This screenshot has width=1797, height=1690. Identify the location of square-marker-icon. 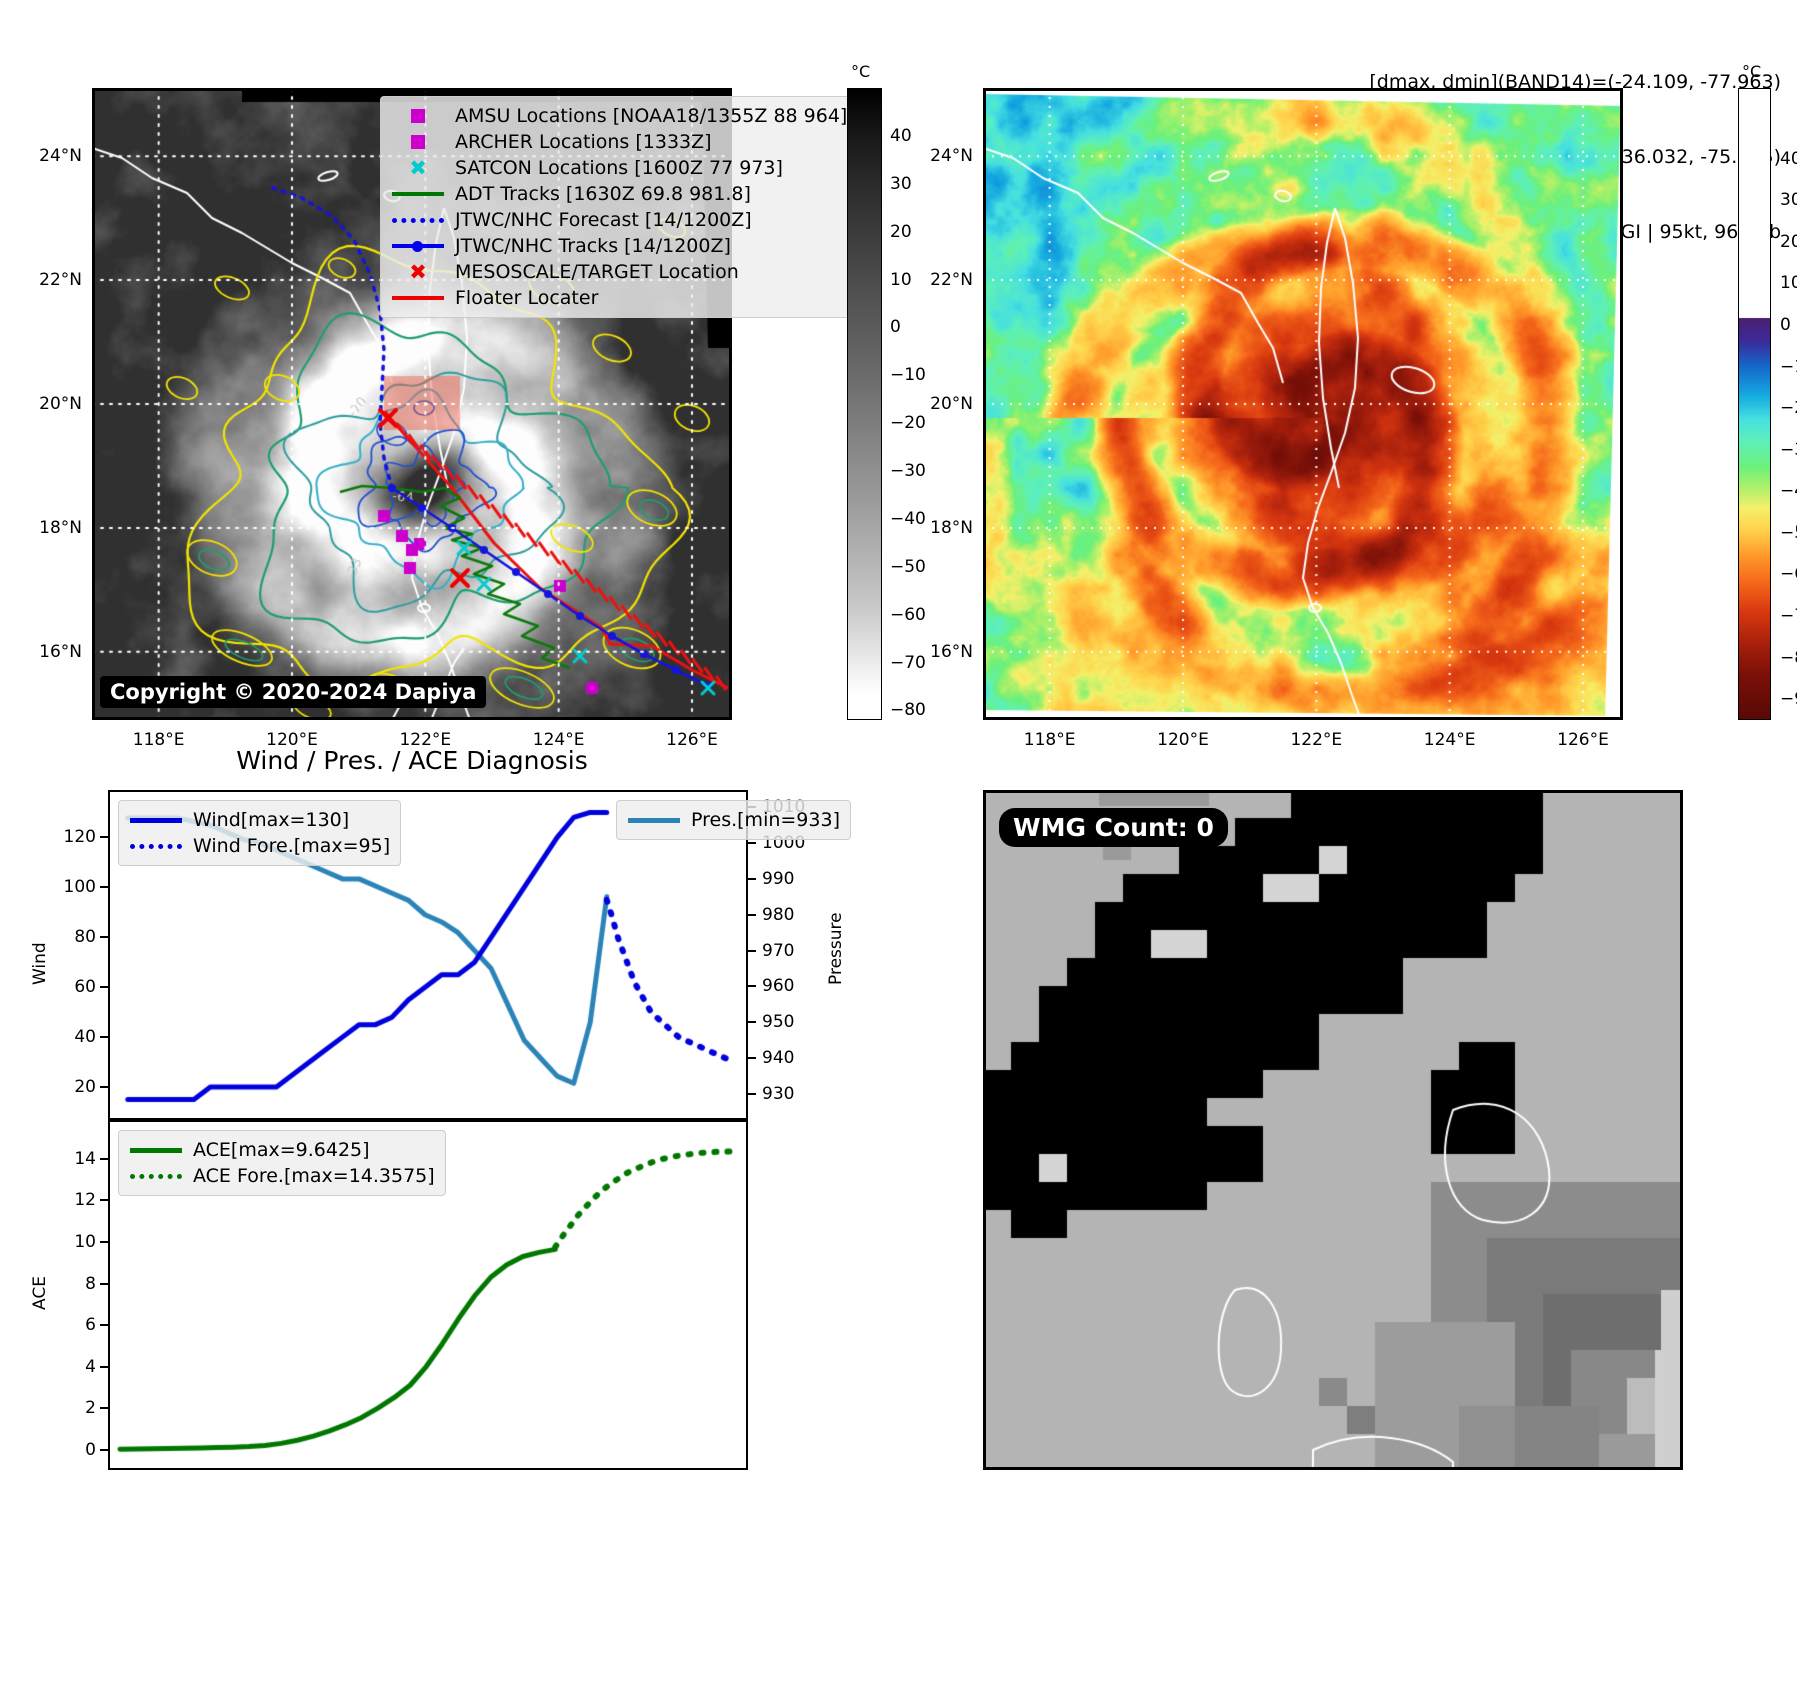
(418, 142).